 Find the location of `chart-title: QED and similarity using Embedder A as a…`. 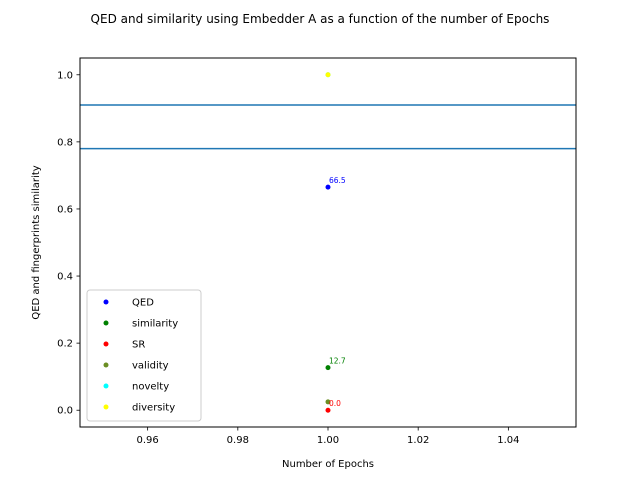

chart-title: QED and similarity using Embedder A as a… is located at coordinates (320, 19).